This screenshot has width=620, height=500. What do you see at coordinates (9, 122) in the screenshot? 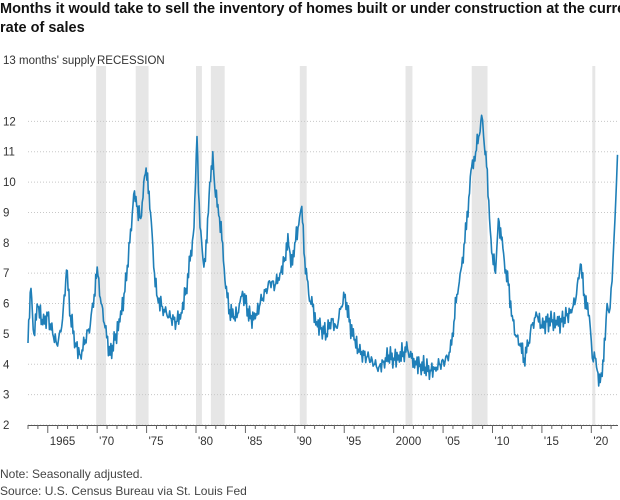
I see `y-tick-label-12: 12` at bounding box center [9, 122].